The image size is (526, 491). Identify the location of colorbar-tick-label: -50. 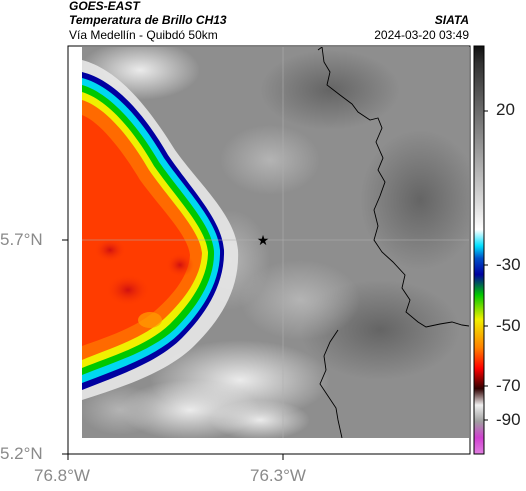
(508, 325).